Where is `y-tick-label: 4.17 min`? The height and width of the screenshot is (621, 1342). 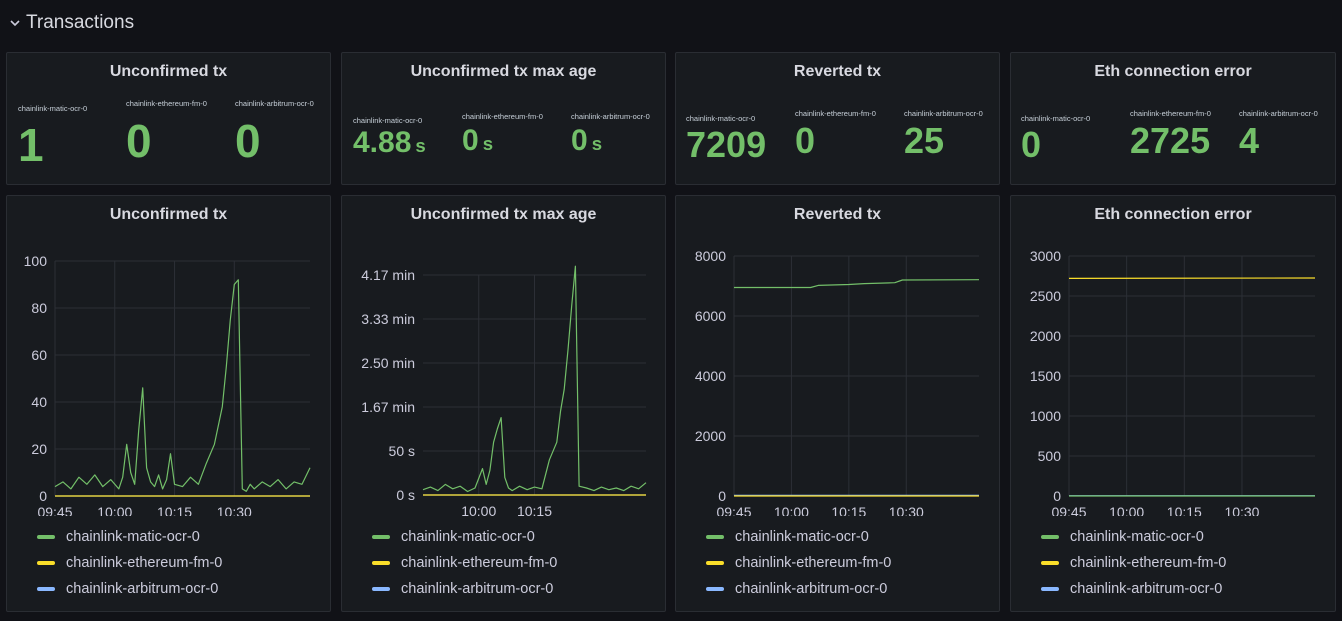
y-tick-label: 4.17 min is located at coordinates (388, 275).